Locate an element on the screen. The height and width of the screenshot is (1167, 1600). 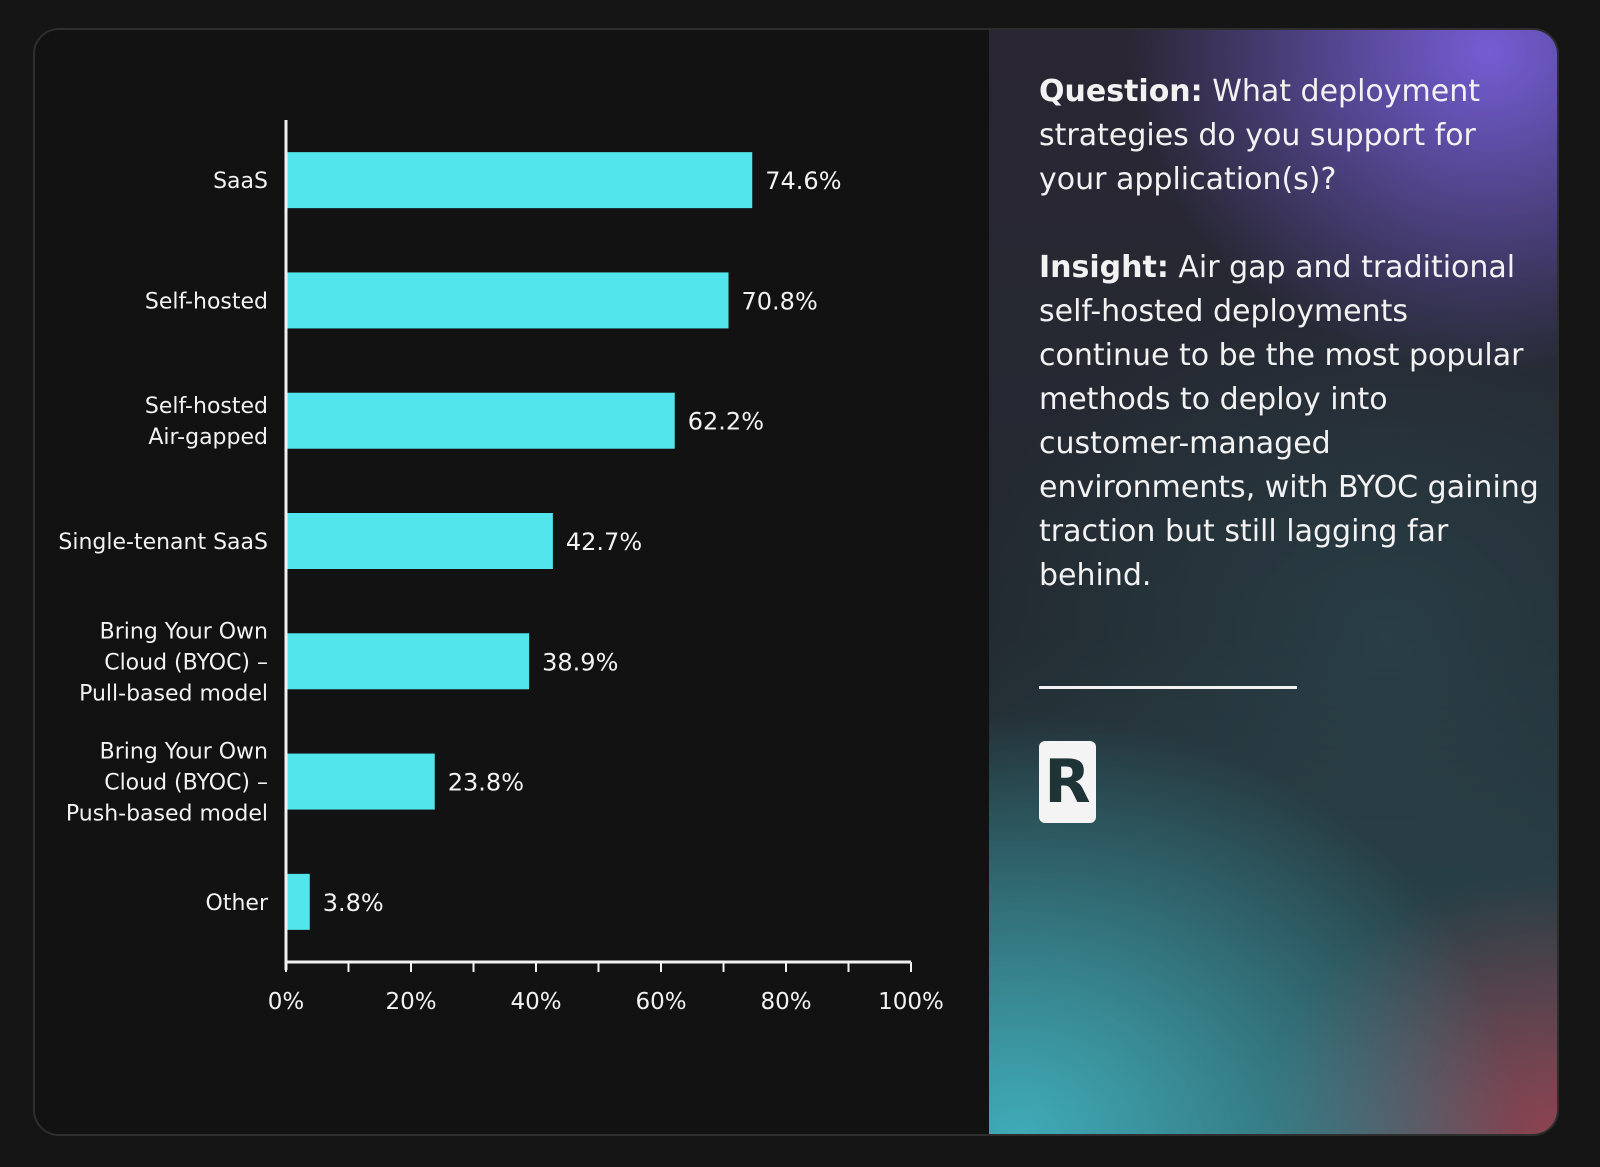
insight-label: Insight: is located at coordinates (1104, 267).